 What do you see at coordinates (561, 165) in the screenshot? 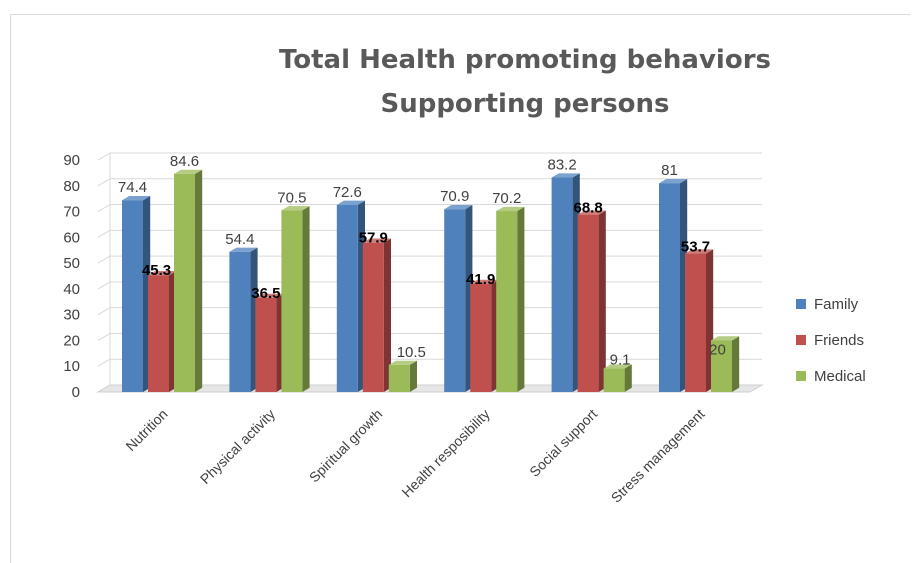
I see `data-label: 83.2` at bounding box center [561, 165].